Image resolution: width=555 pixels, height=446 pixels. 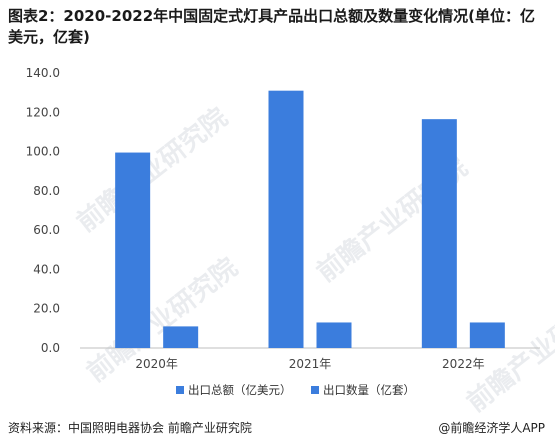 What do you see at coordinates (43, 152) in the screenshot?
I see `y-tick-label: 100.0` at bounding box center [43, 152].